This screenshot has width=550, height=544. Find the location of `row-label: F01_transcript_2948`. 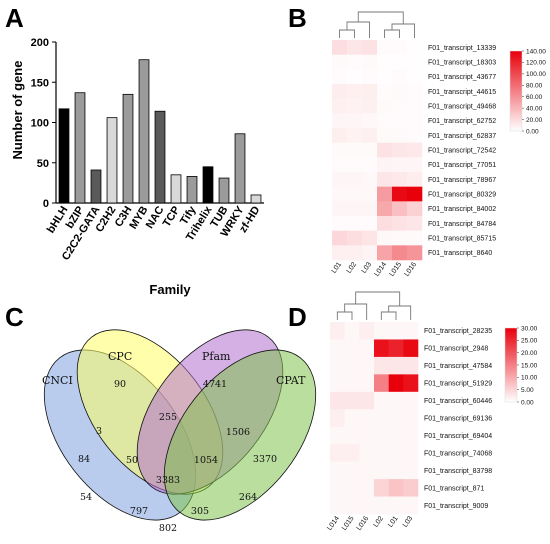

row-label: F01_transcript_2948 is located at coordinates (456, 349).